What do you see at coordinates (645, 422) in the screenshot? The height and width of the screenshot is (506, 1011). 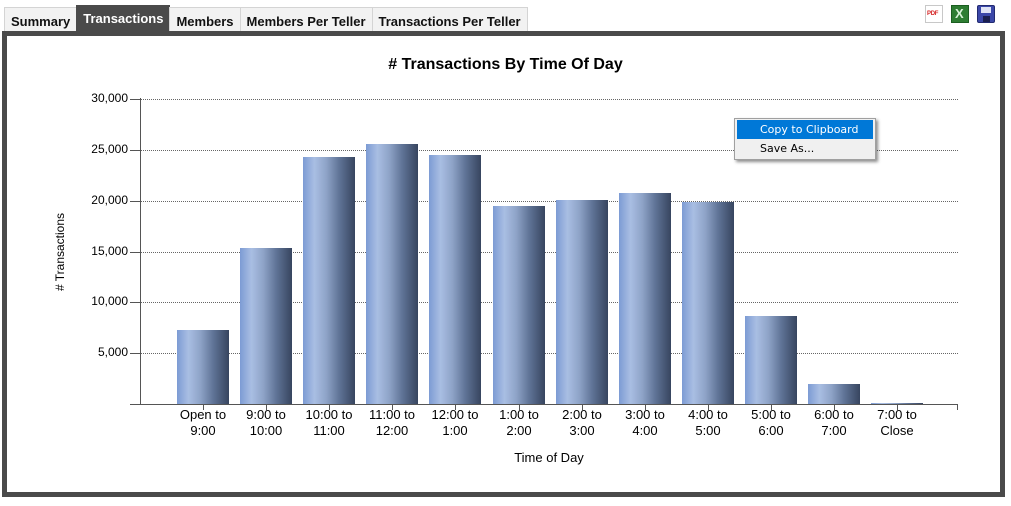 I see `x-category-label: 3:00 to 4:00` at bounding box center [645, 422].